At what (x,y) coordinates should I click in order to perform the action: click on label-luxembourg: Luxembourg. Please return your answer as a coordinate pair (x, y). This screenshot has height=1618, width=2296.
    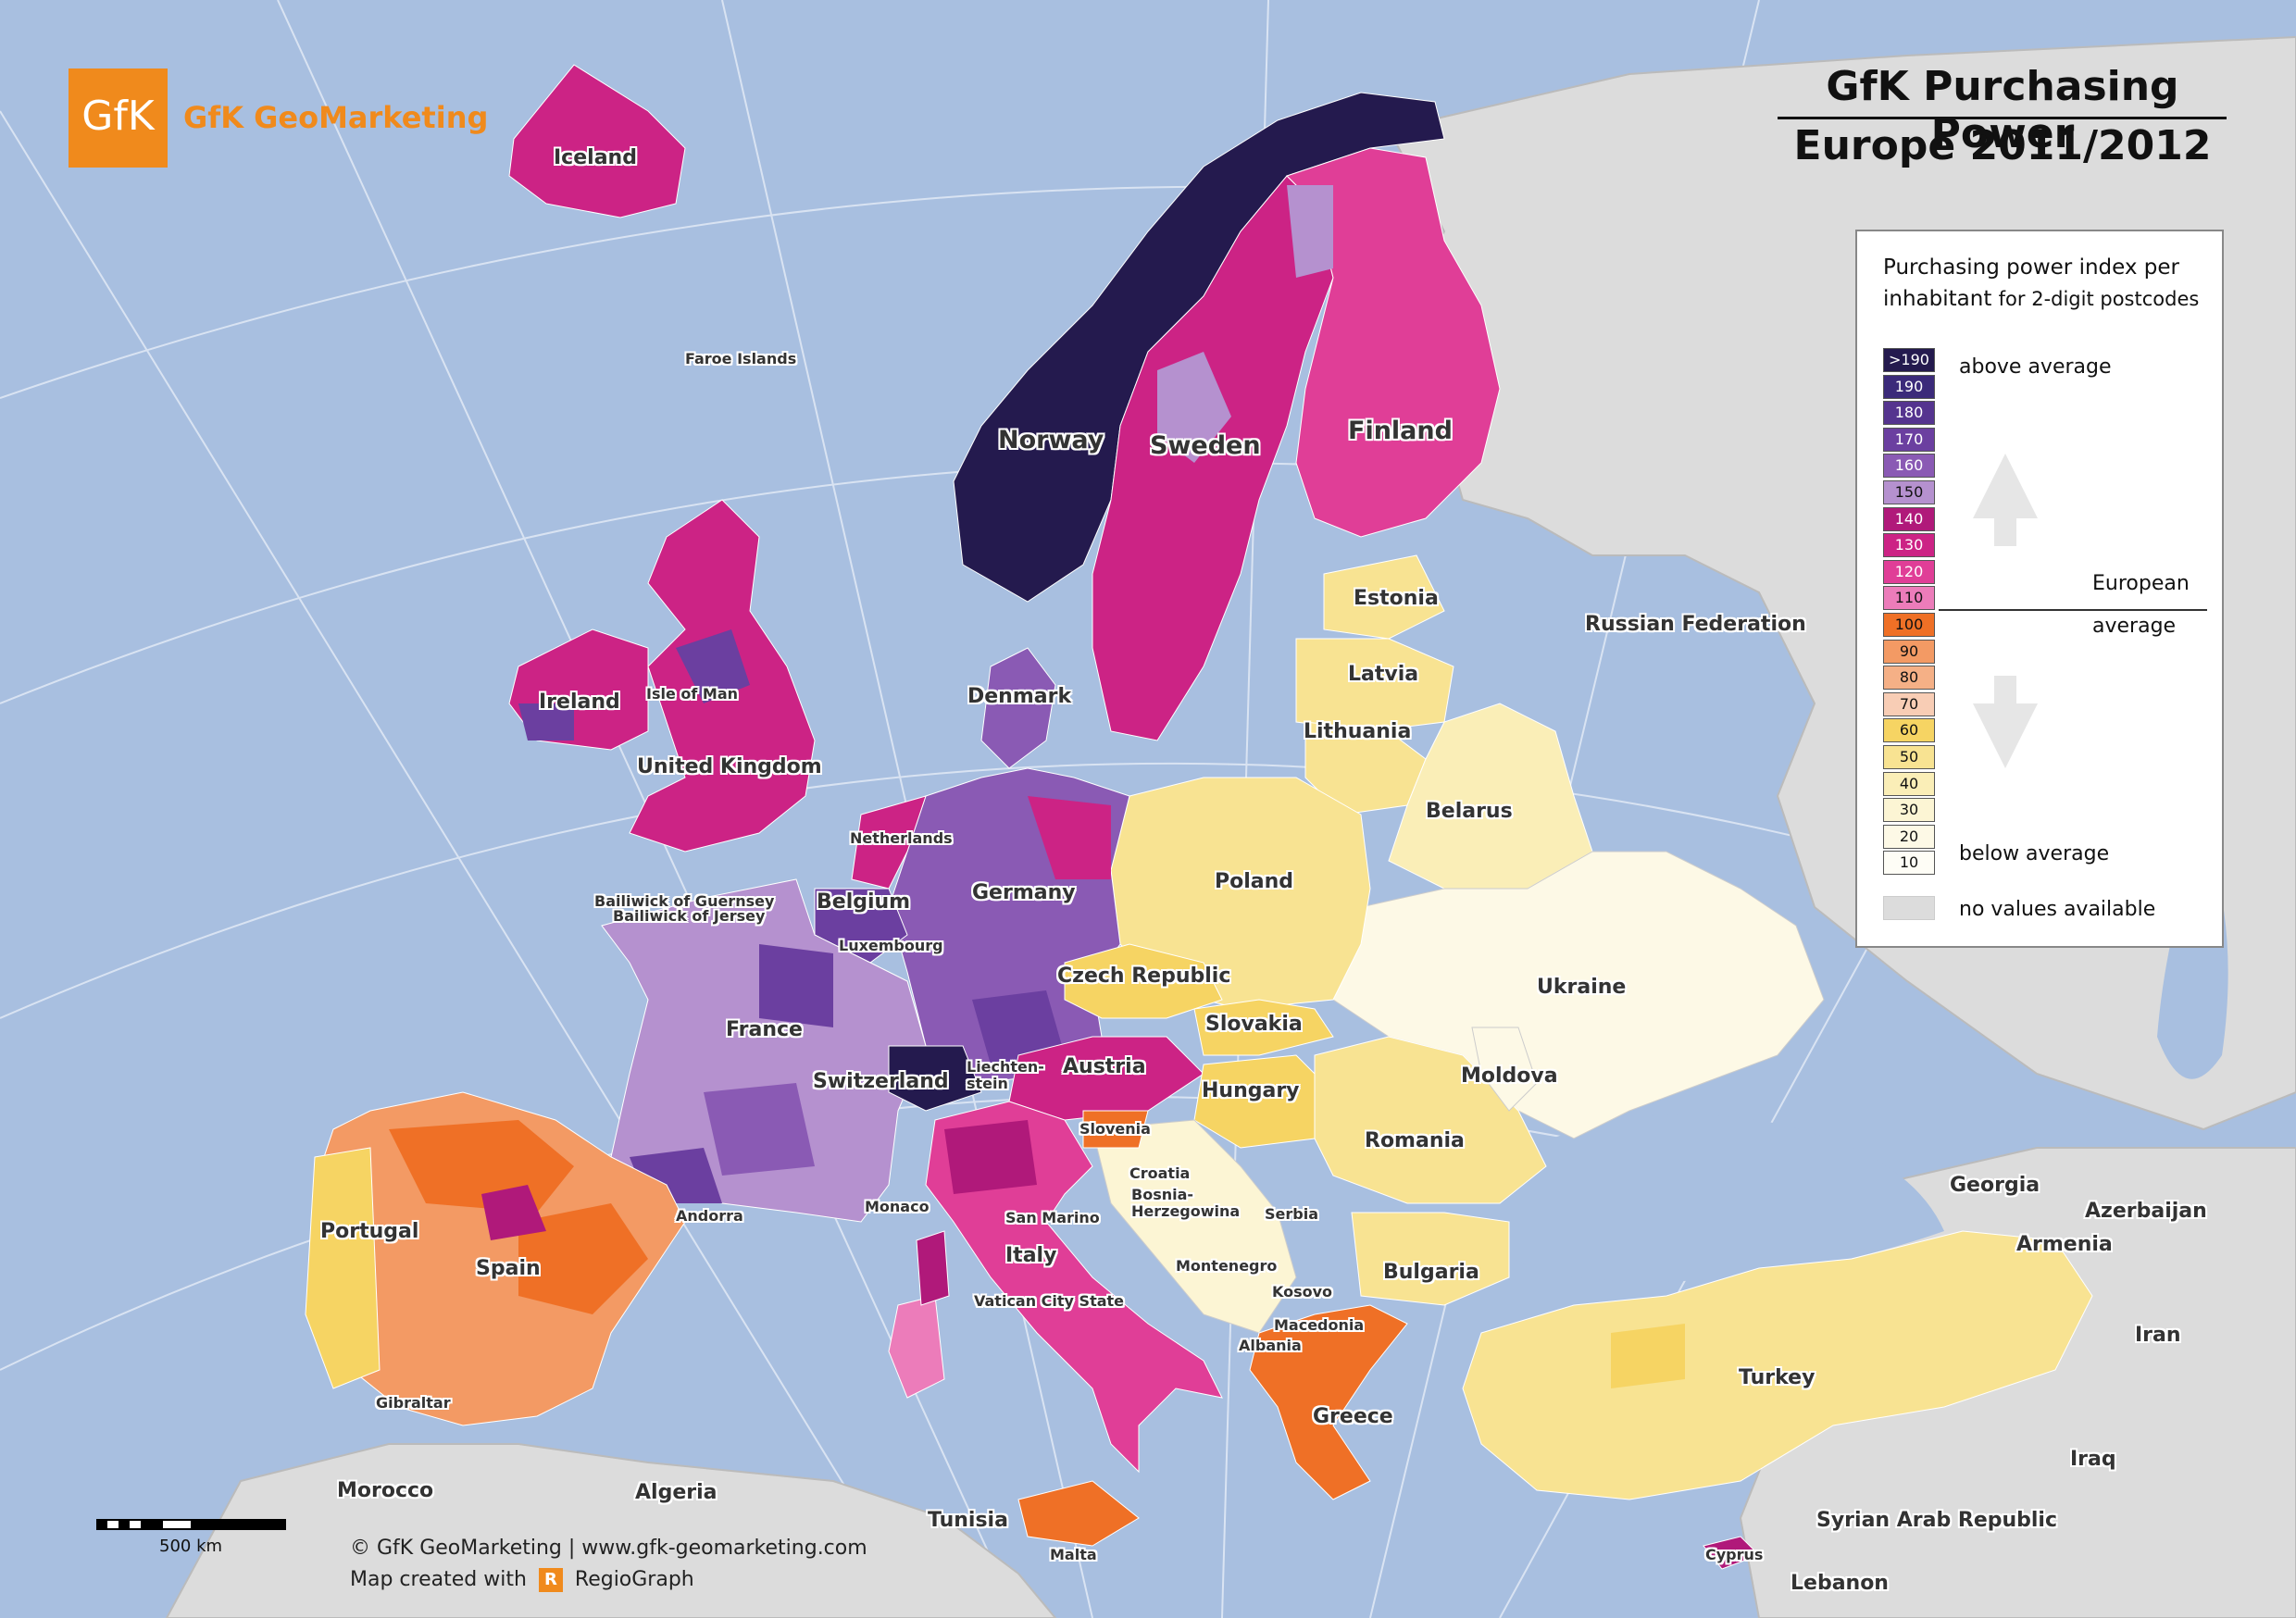
    Looking at the image, I should click on (891, 945).